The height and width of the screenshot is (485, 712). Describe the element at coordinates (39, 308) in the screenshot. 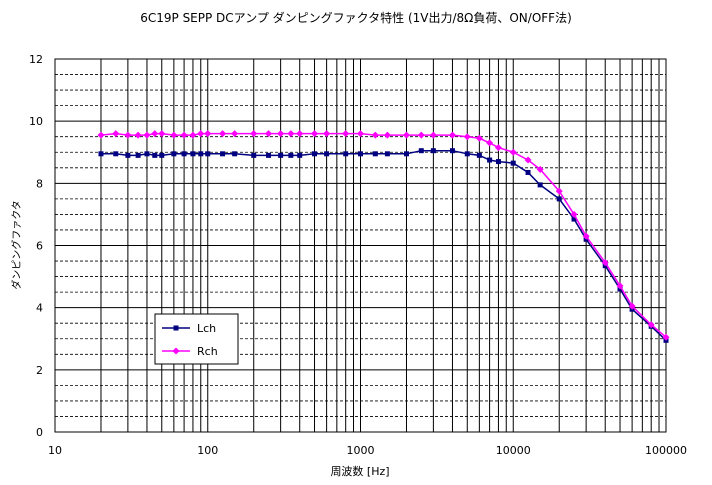

I see `y-tick-label: 4` at that location.